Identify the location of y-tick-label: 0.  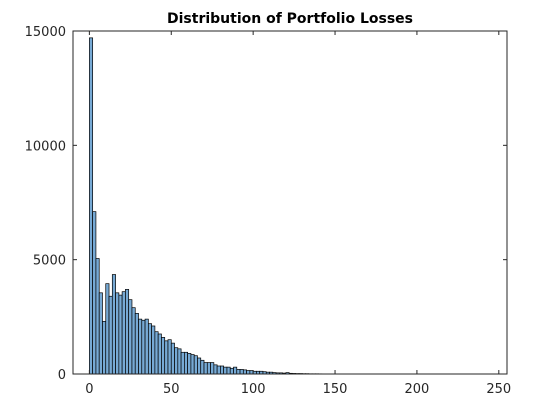
(62, 375).